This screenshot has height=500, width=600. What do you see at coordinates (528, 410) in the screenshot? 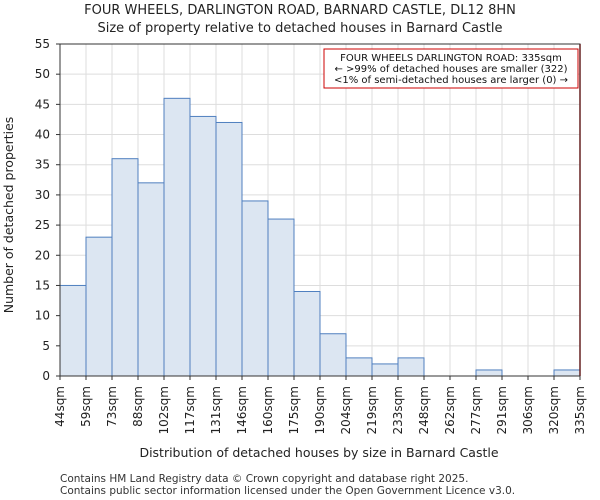
I see `x-tick-label: 306sqm` at bounding box center [528, 410].